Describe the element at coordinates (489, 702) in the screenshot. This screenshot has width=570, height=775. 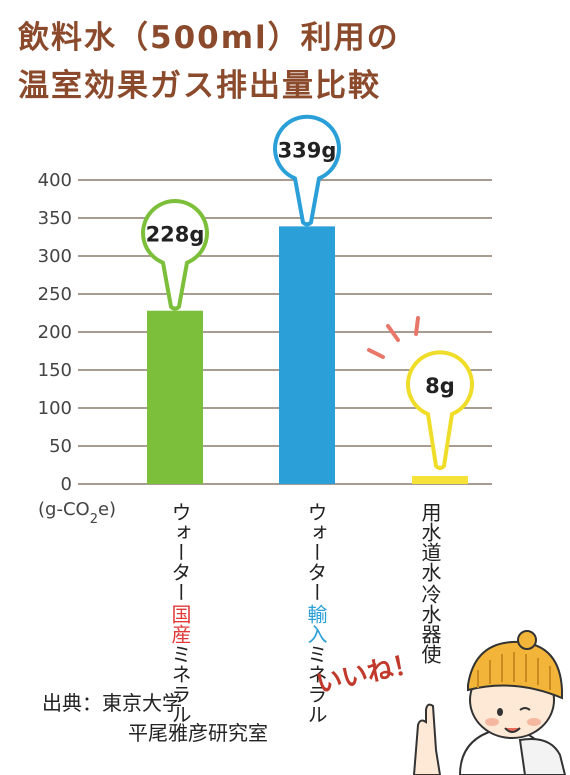
I see `girl-illustration-icon` at that location.